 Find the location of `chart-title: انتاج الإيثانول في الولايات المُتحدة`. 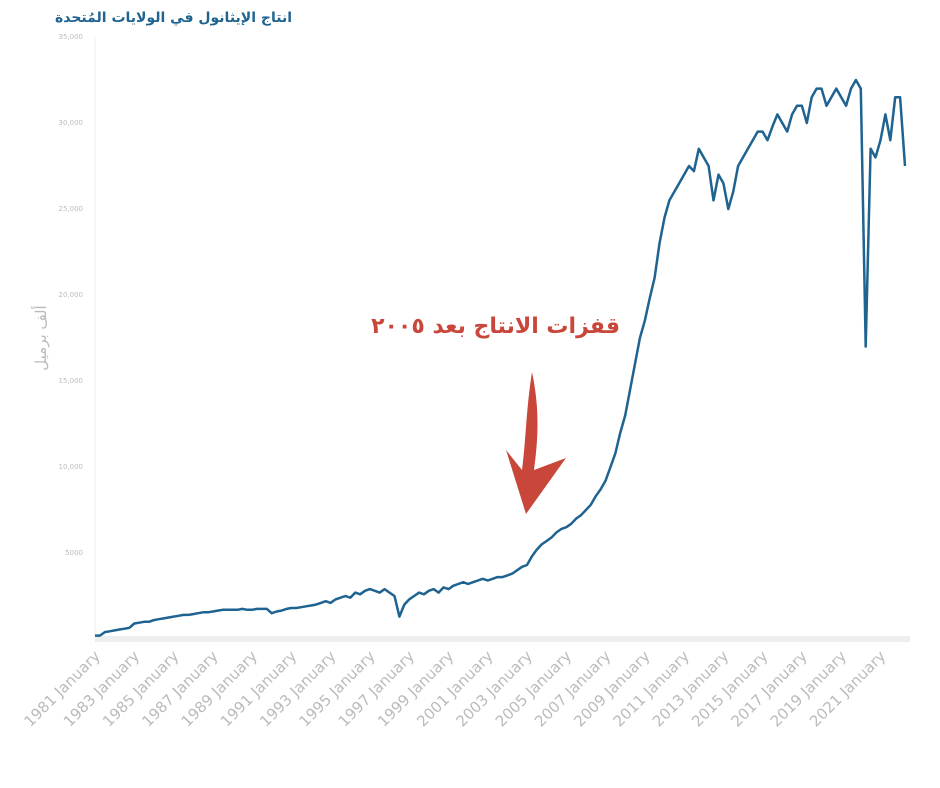

chart-title: انتاج الإيثانول في الولايات المُتحدة is located at coordinates (173, 18).